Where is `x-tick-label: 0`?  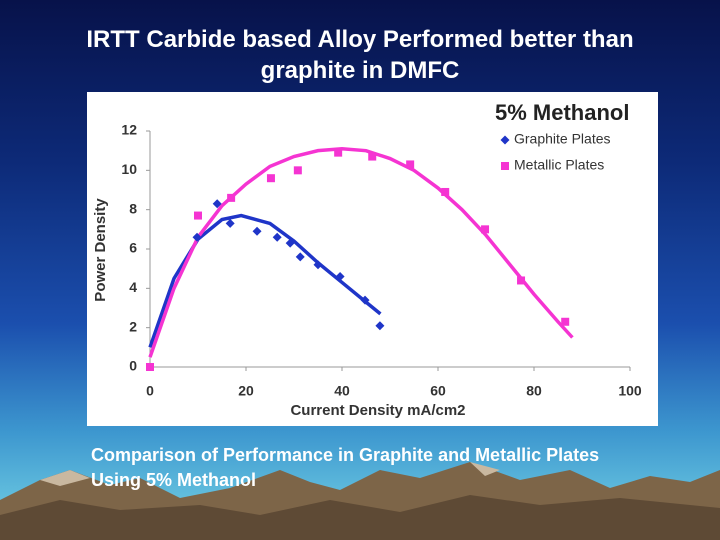
x-tick-label: 0 is located at coordinates (150, 391).